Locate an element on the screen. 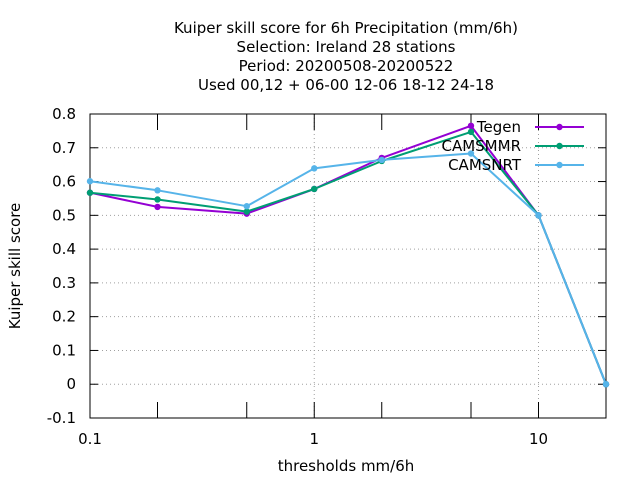  y-tick-label: 0.6 is located at coordinates (64, 182).